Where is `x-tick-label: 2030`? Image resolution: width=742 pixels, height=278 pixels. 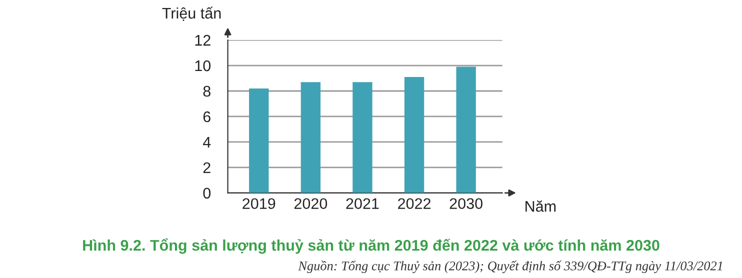
x-tick-label: 2030 is located at coordinates (466, 204).